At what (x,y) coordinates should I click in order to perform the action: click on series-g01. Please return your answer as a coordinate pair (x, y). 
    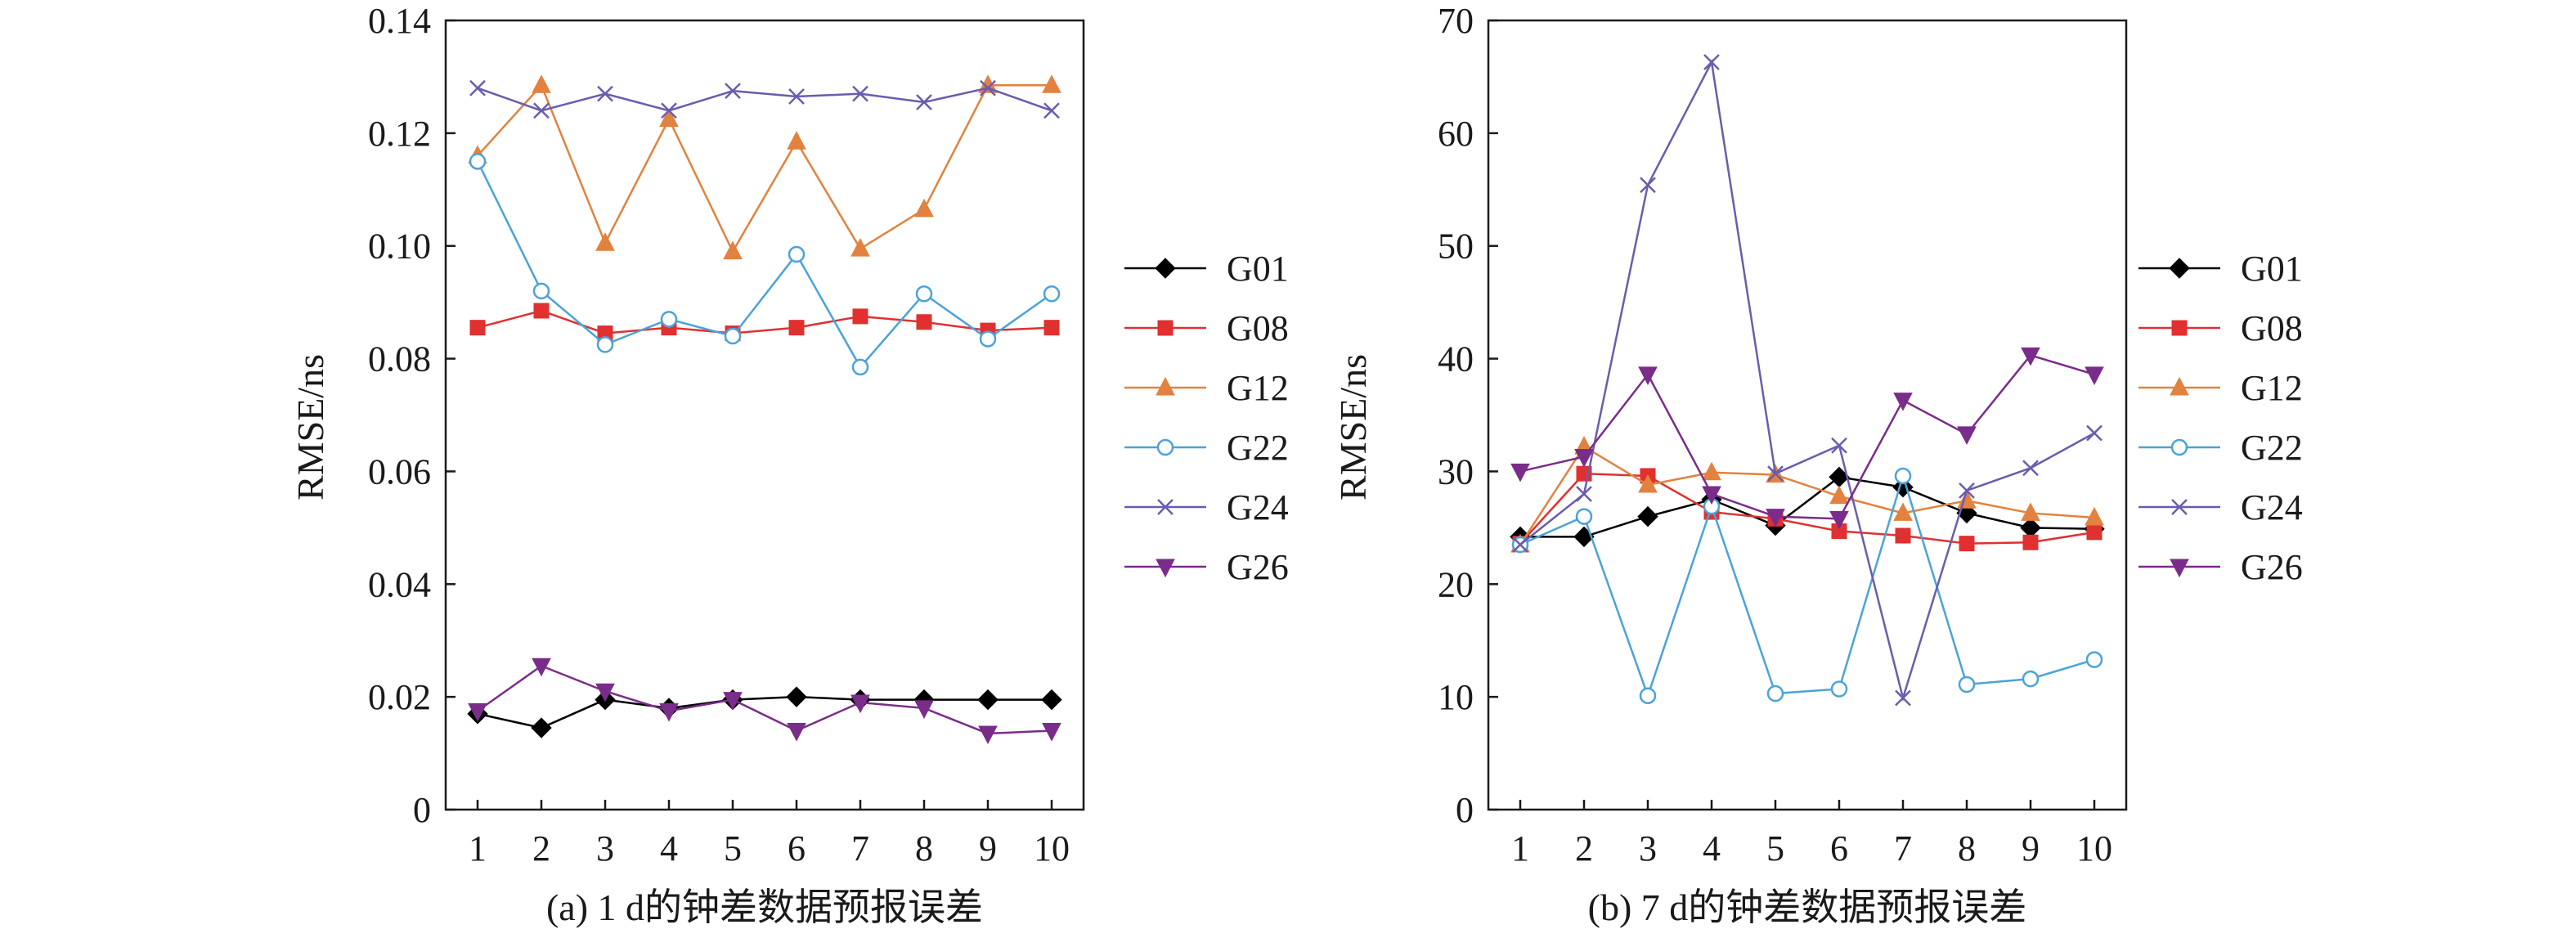
    Looking at the image, I should click on (1807, 507).